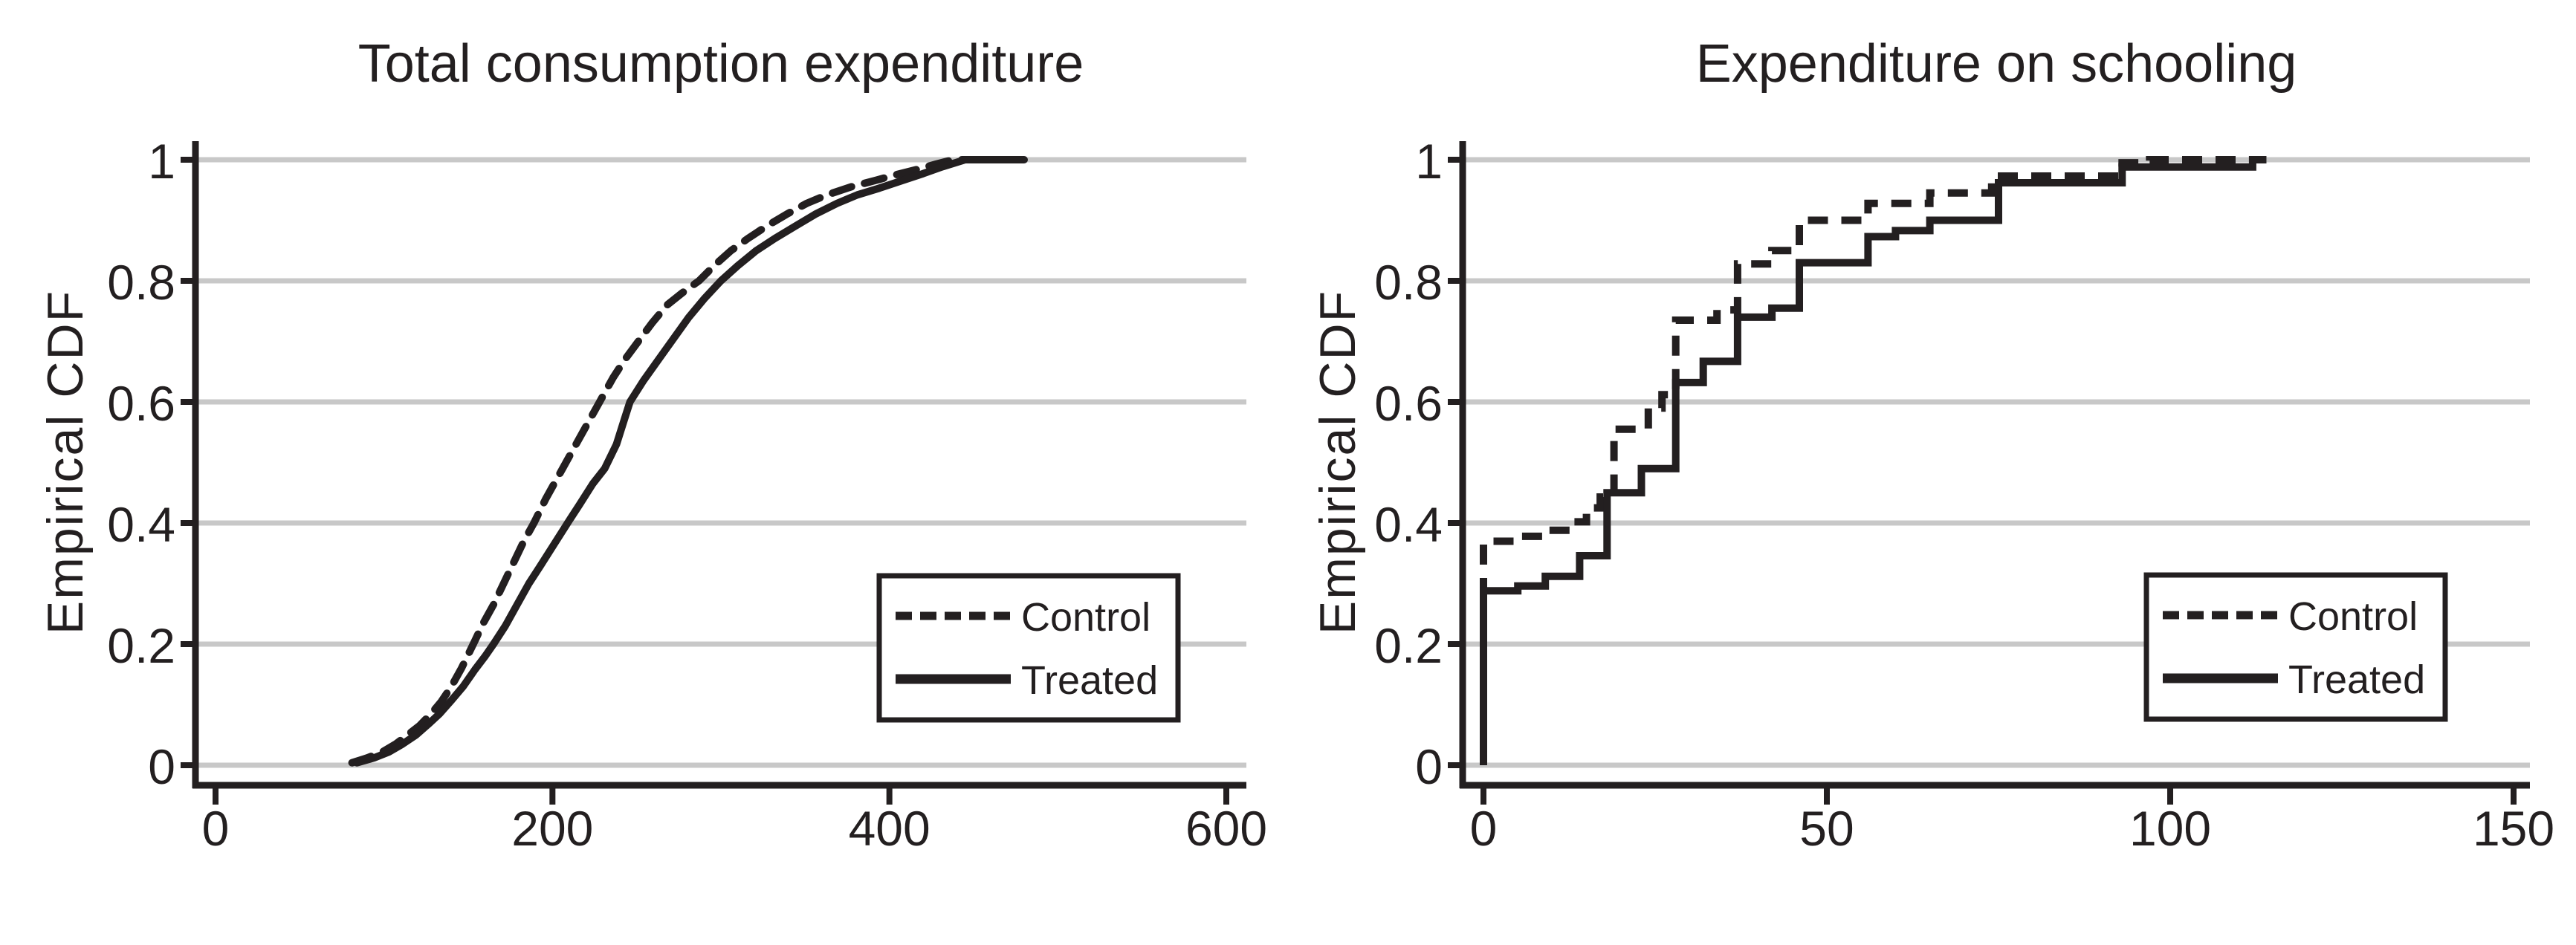 Image resolution: width=2576 pixels, height=945 pixels. I want to click on x-tick-label: 400, so click(890, 828).